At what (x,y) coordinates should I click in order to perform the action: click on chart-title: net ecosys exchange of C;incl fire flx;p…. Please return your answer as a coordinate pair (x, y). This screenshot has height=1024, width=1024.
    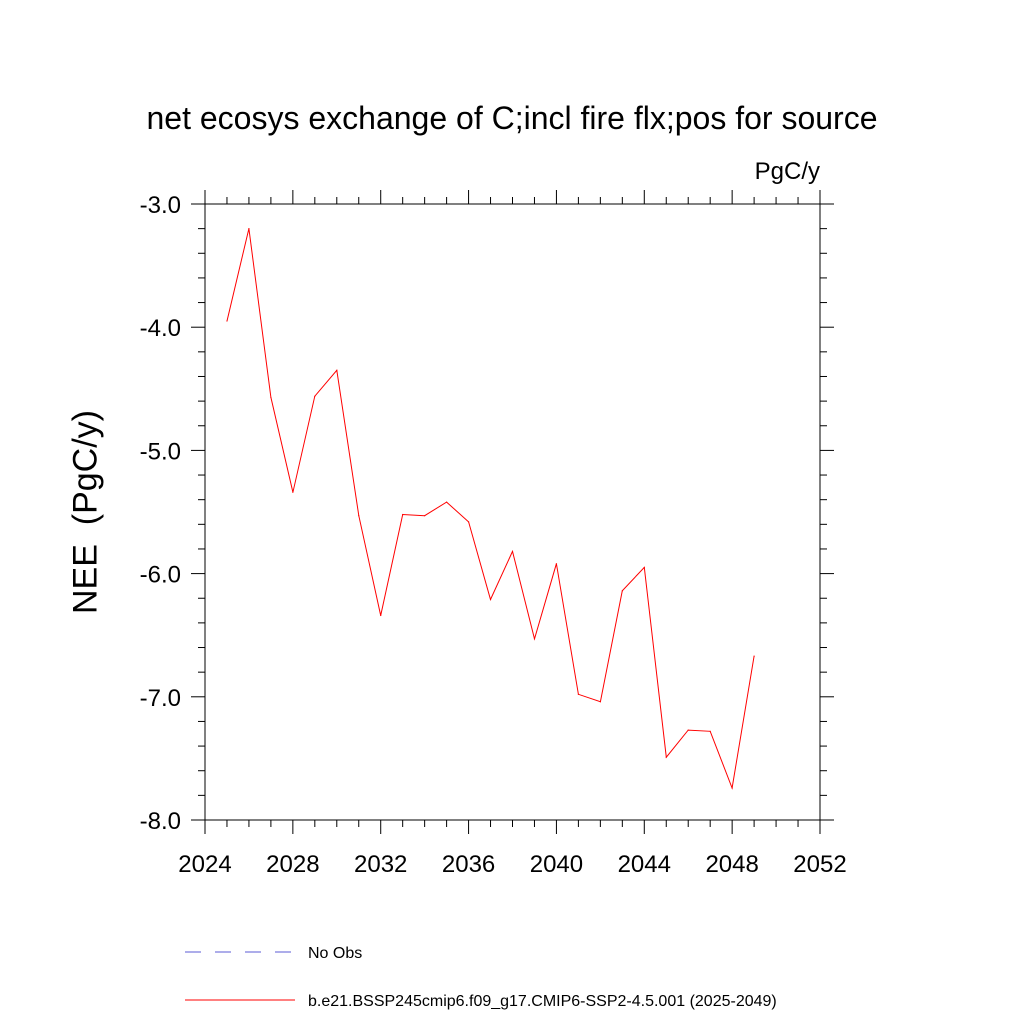
    Looking at the image, I should click on (512, 118).